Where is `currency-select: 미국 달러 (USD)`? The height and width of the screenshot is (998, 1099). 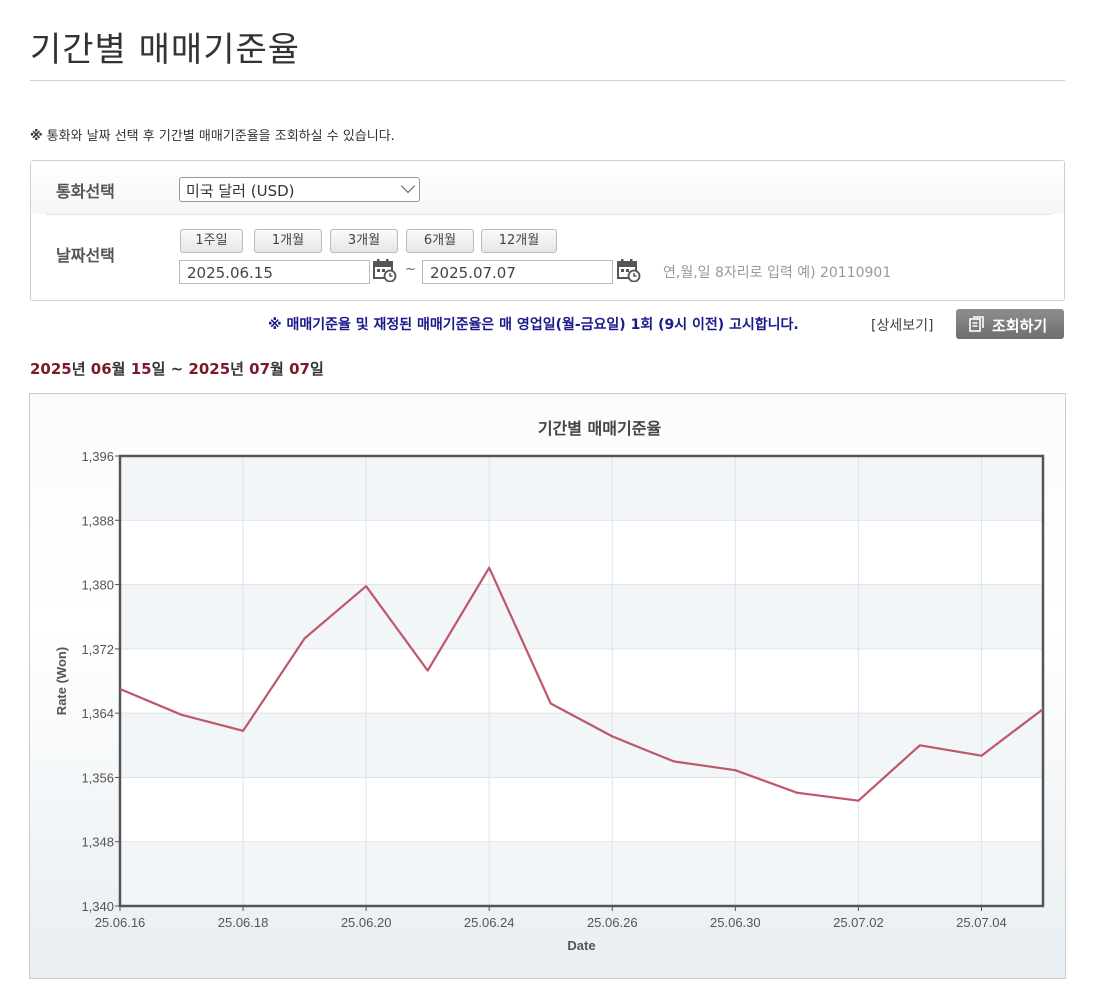
currency-select: 미국 달러 (USD) is located at coordinates (299, 189).